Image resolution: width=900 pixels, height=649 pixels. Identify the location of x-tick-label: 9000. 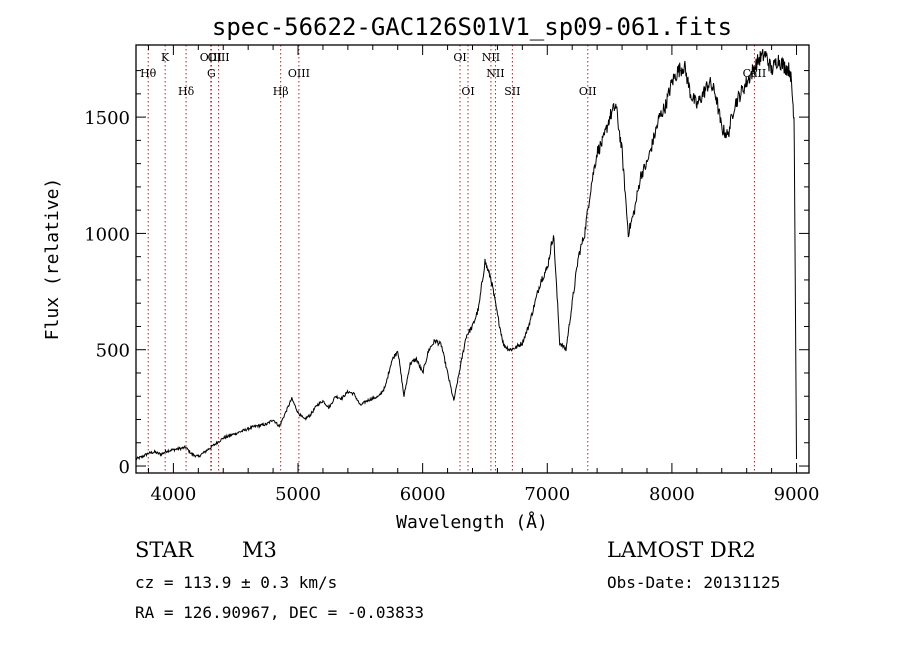
(797, 494).